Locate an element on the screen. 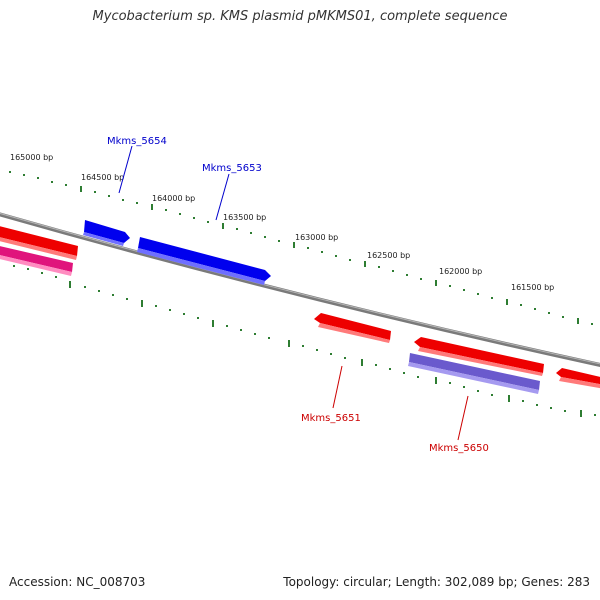  scale-tick-label: 165000 bp is located at coordinates (31, 157).